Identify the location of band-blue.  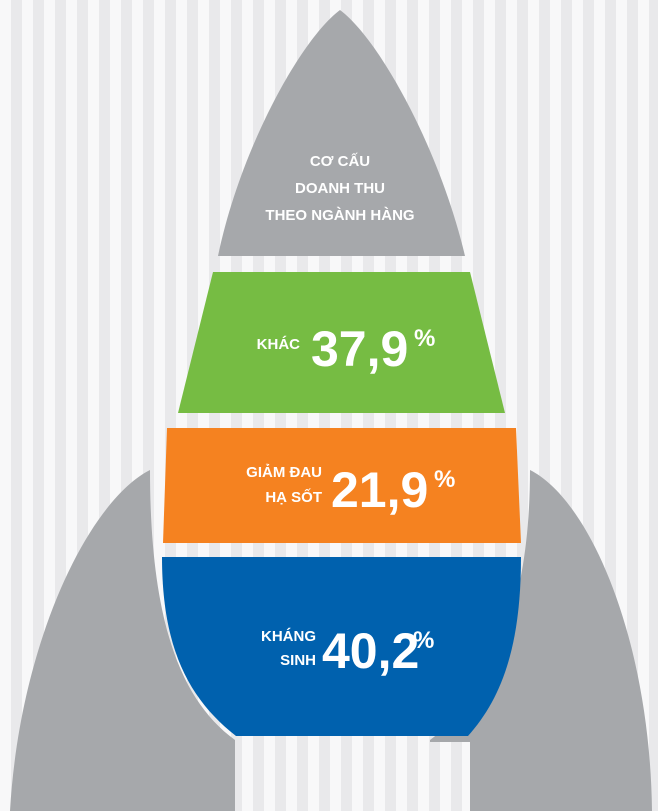
(341, 646).